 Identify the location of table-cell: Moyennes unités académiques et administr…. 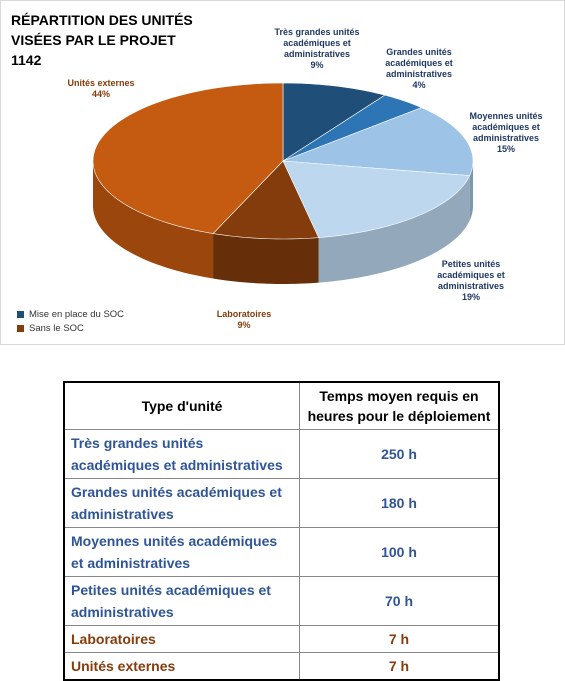
(181, 552).